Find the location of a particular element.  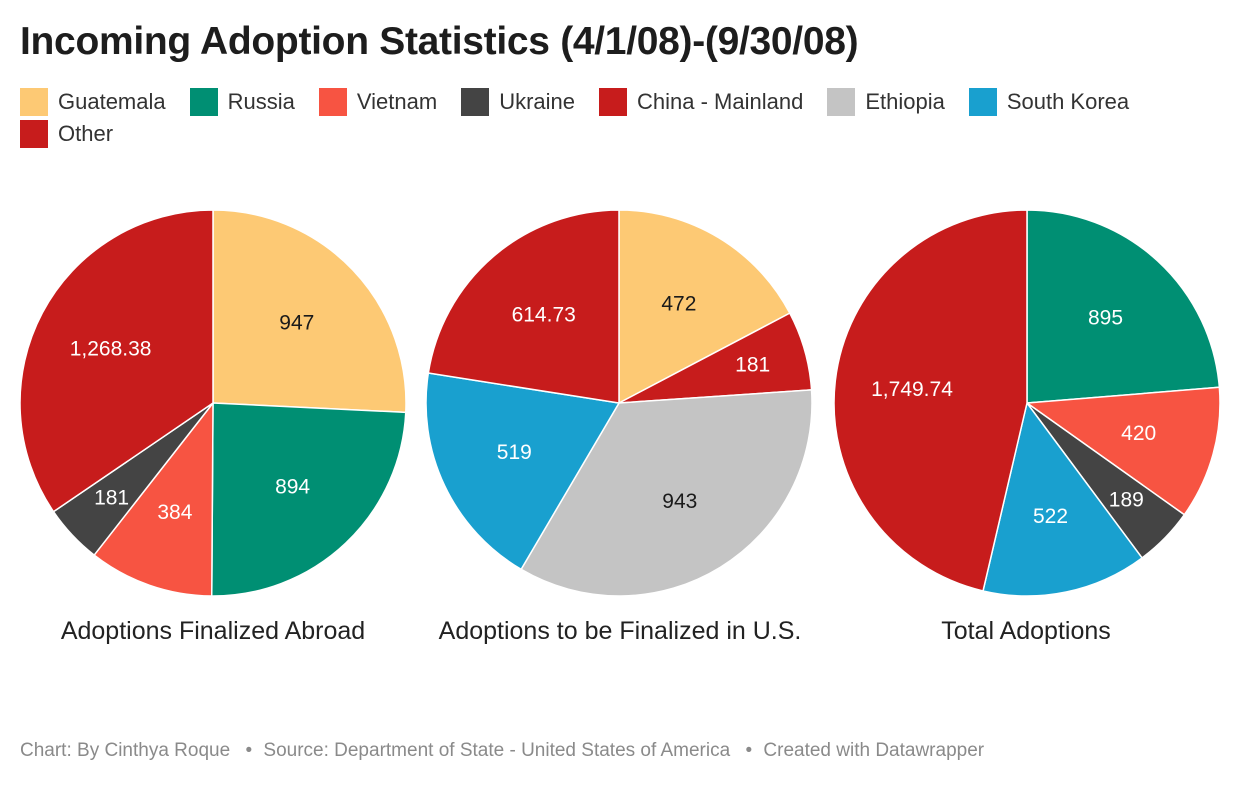

pie-value-label: 943 is located at coordinates (679, 501).